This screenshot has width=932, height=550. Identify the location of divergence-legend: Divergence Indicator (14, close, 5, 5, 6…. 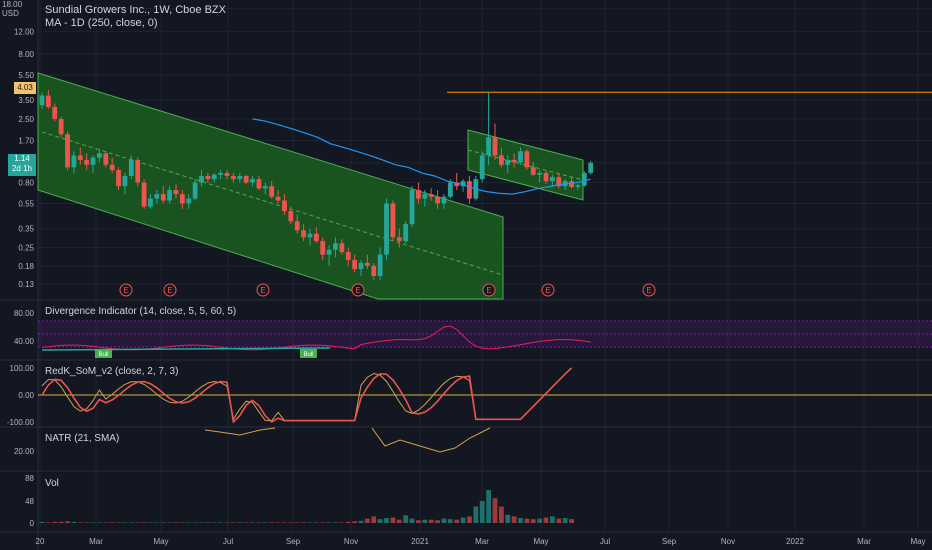
(141, 311).